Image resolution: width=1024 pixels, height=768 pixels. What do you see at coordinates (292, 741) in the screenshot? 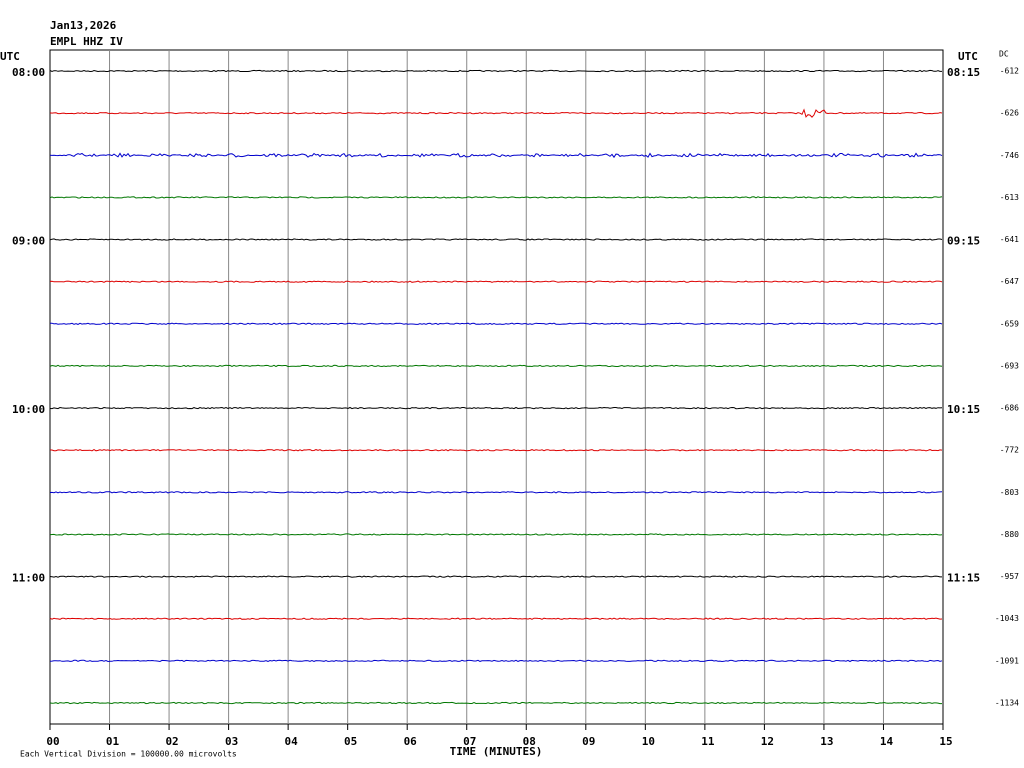
I see `x-tick-label: 04` at bounding box center [292, 741].